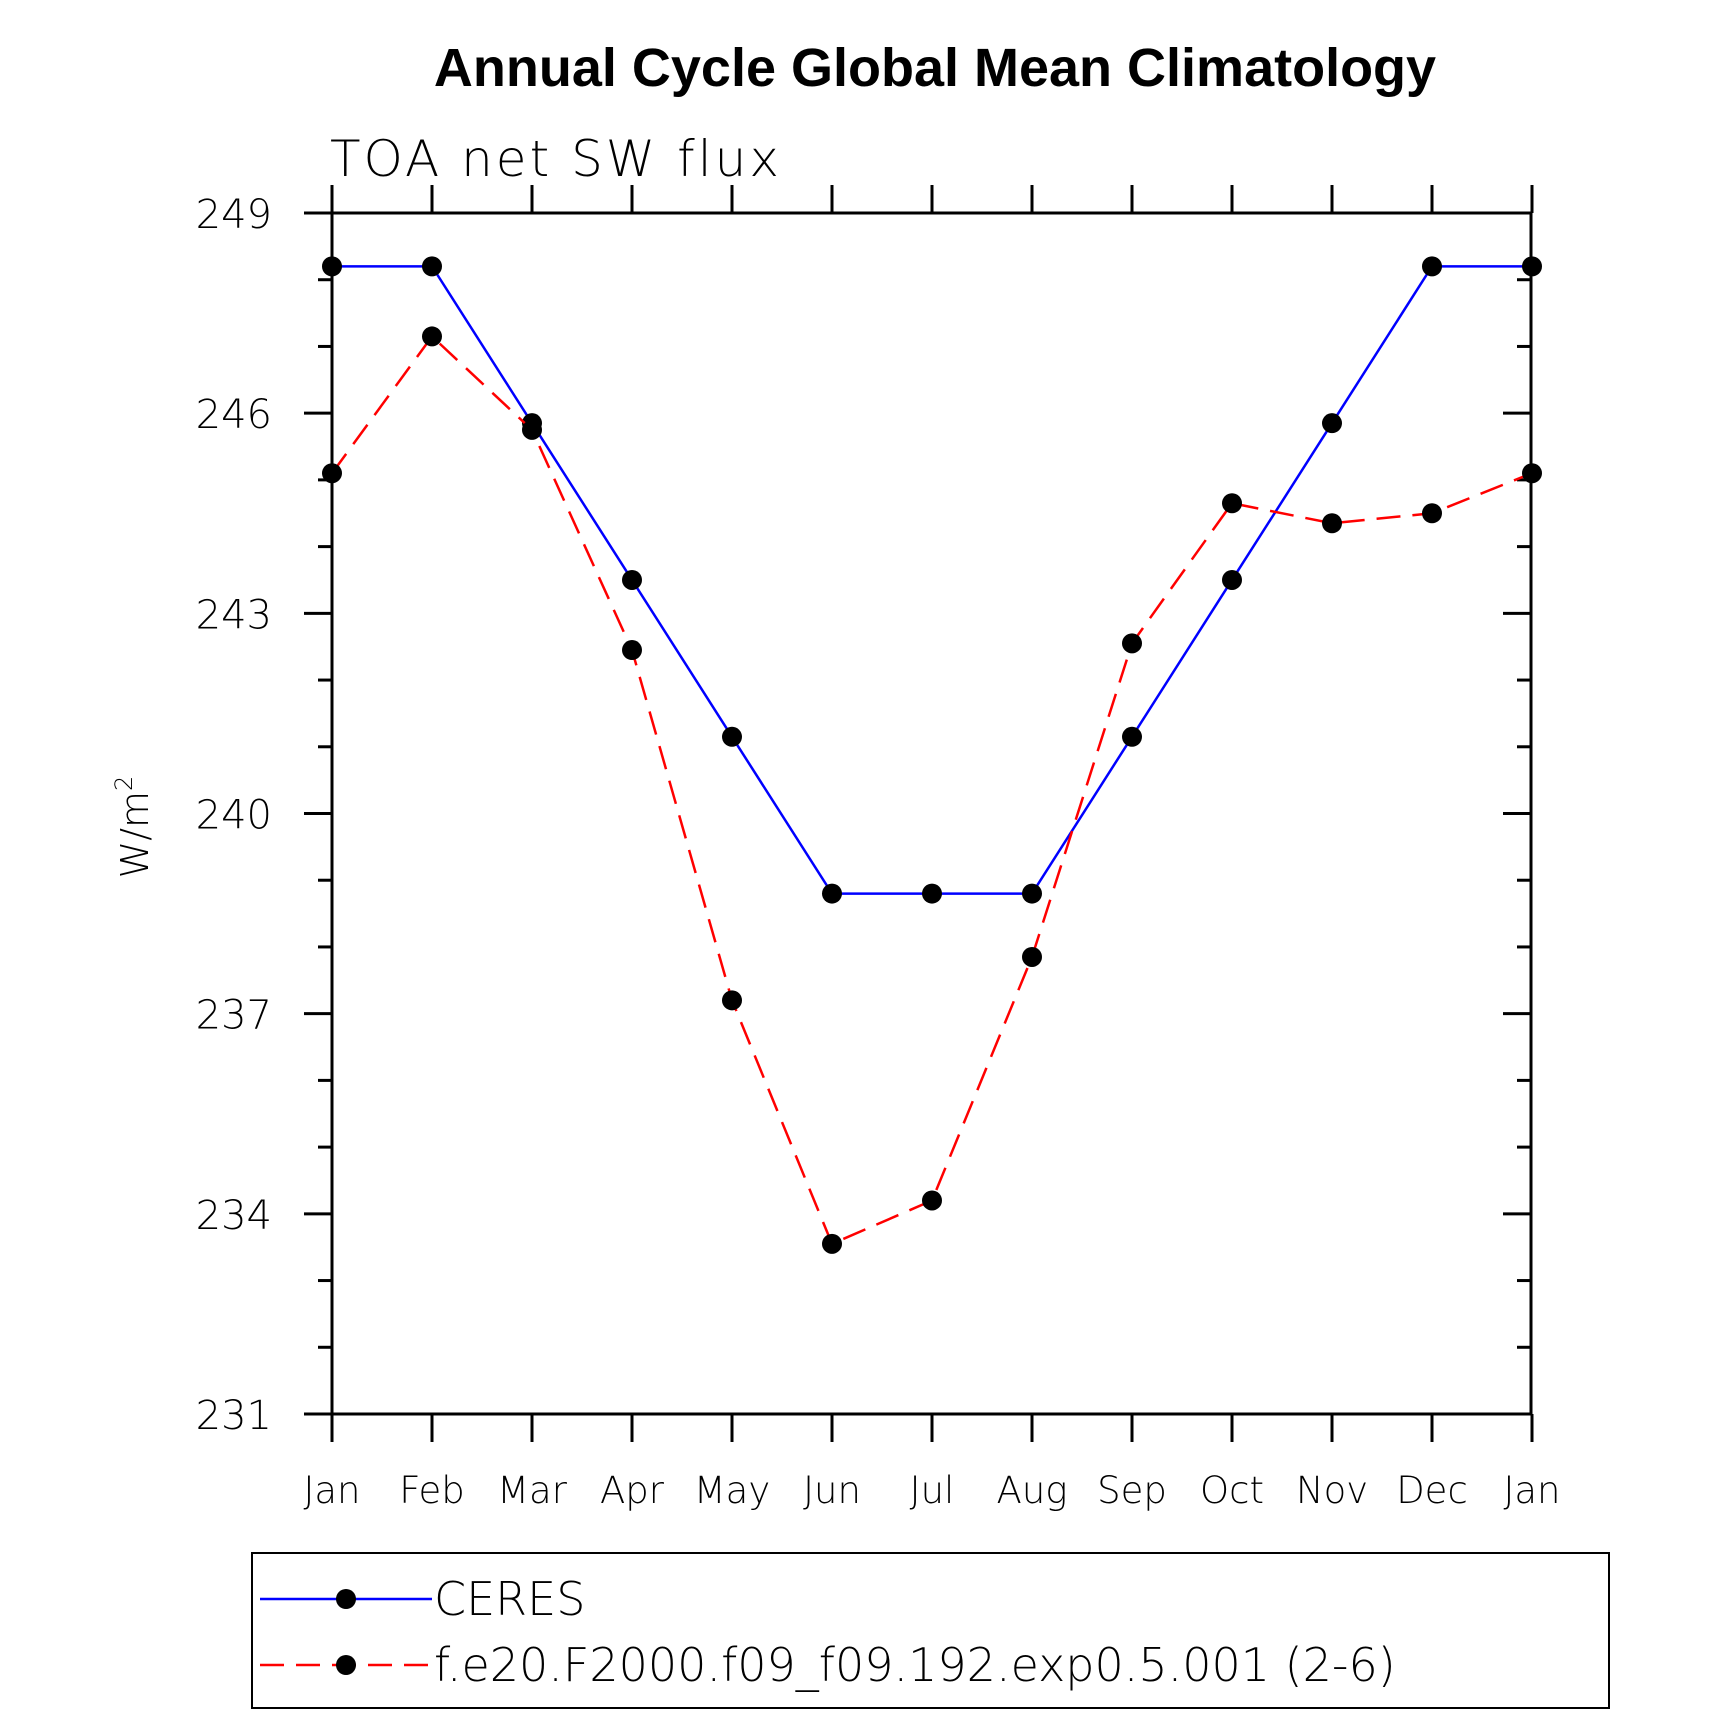 The image size is (1710, 1713). What do you see at coordinates (135, 834) in the screenshot?
I see `y-axis-label-base: W/m` at bounding box center [135, 834].